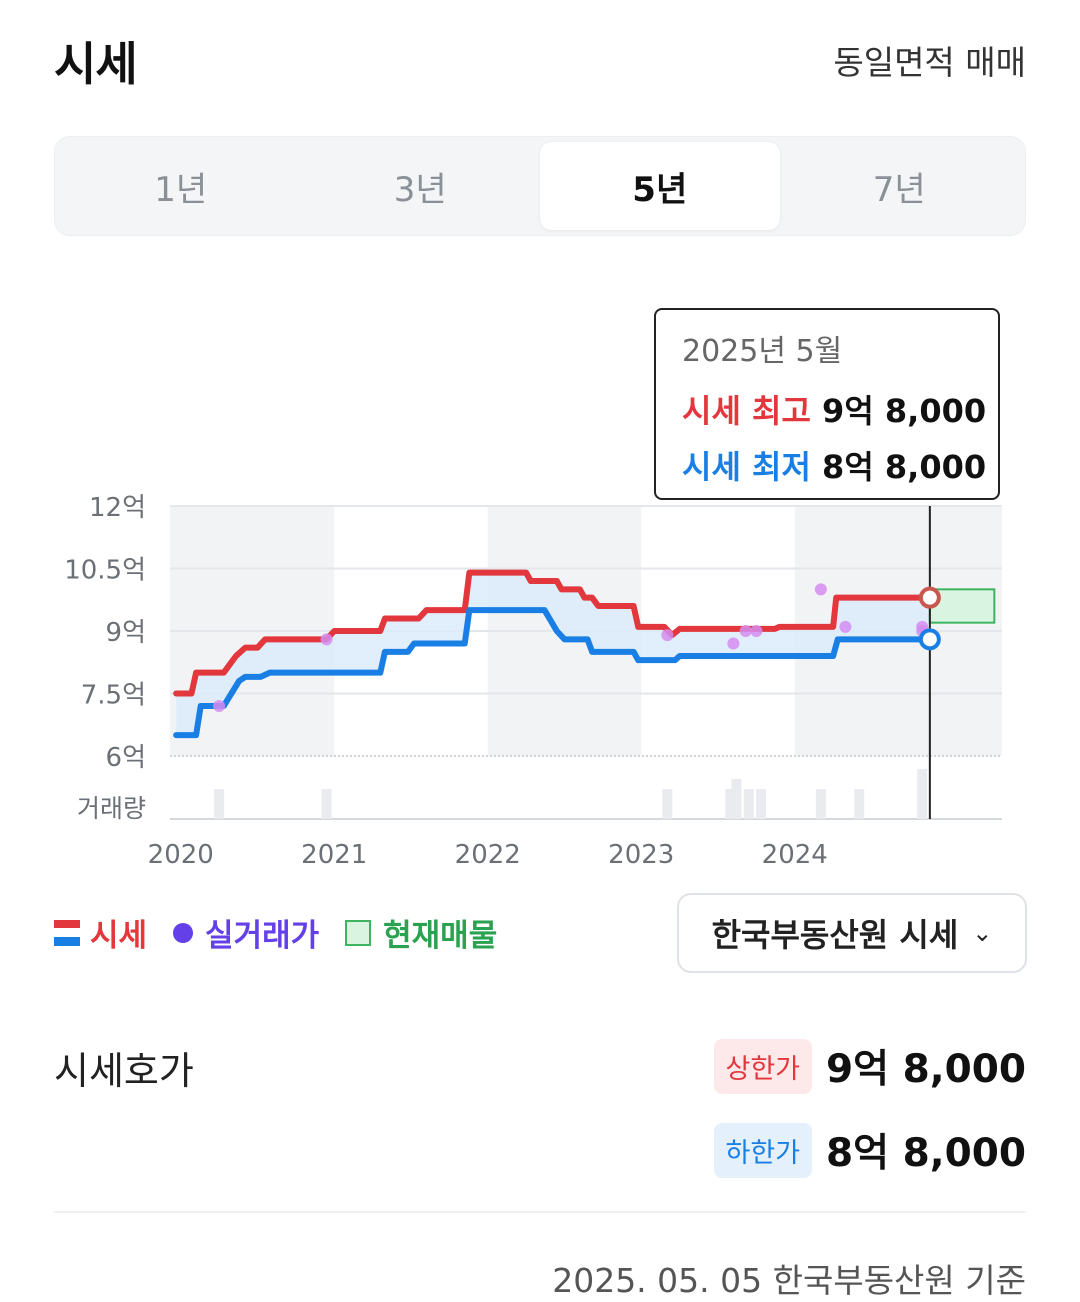 This screenshot has width=1080, height=1302. Describe the element at coordinates (440, 936) in the screenshot. I see `legend-listing-label: 현재매물` at that location.